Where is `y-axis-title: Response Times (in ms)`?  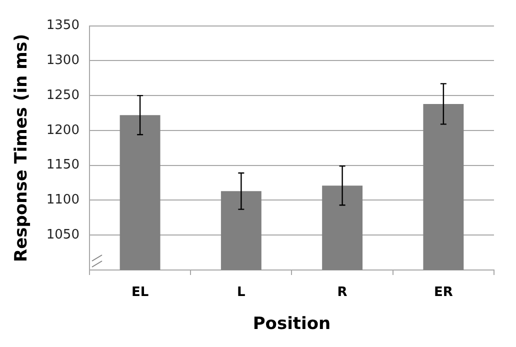
y-axis-title: Response Times (in ms) is located at coordinates (22, 148).